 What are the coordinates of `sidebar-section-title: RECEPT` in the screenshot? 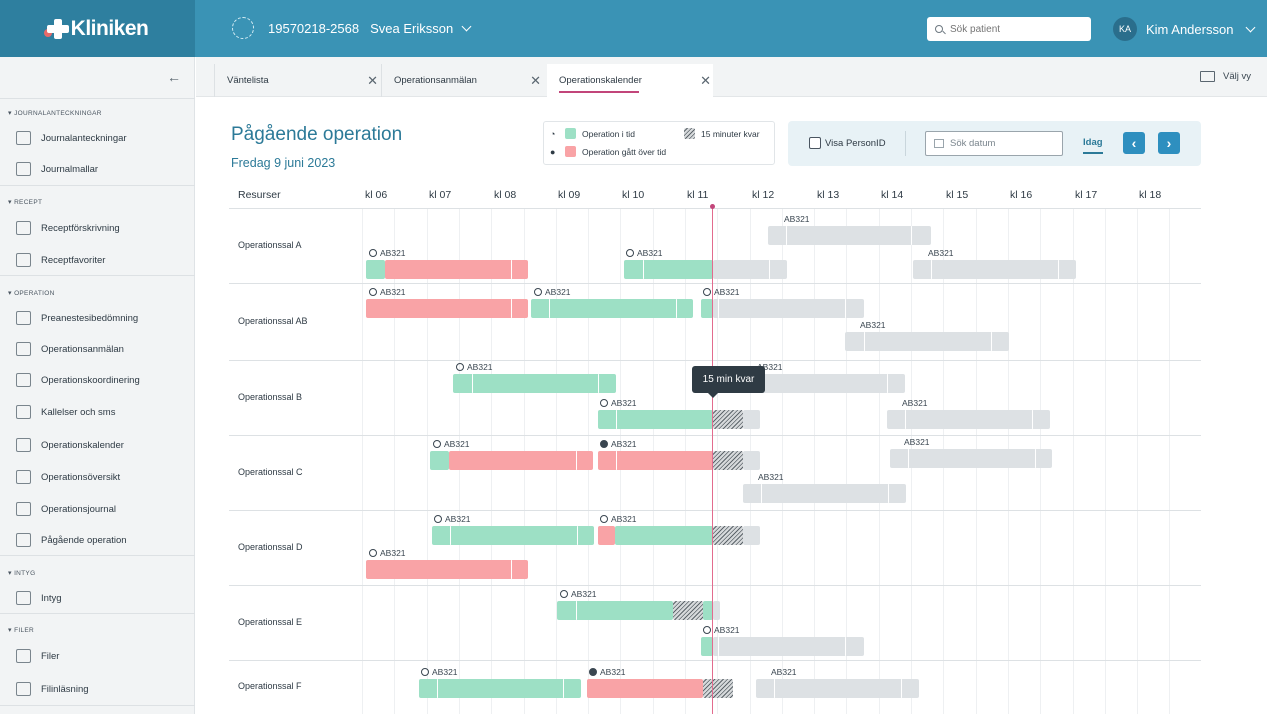 It's located at (25, 202).